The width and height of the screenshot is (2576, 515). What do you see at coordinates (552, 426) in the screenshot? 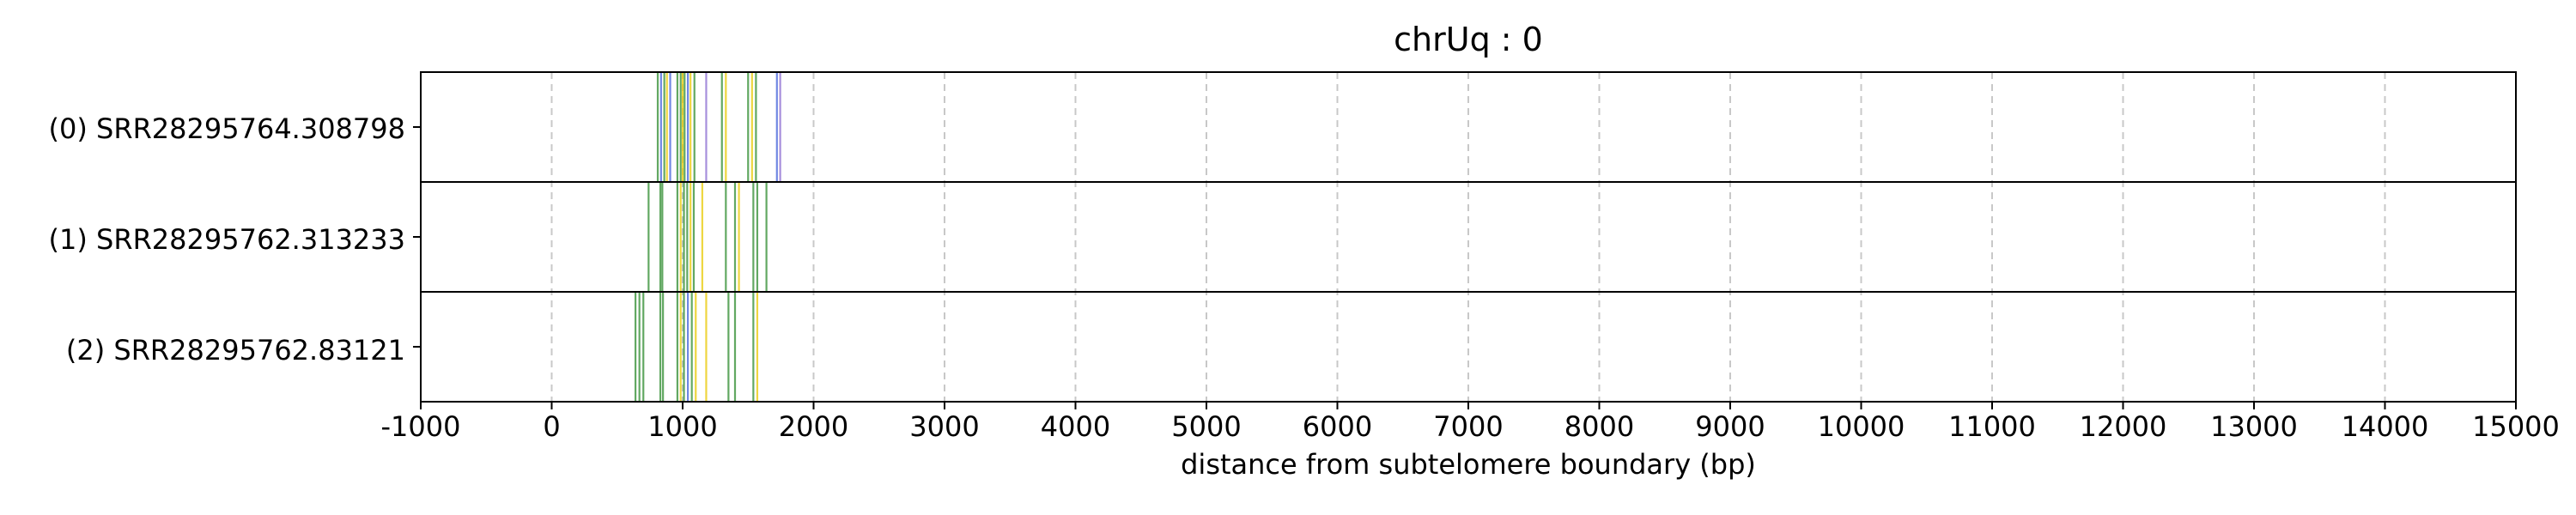
I see `x-tick-label: 0` at bounding box center [552, 426].